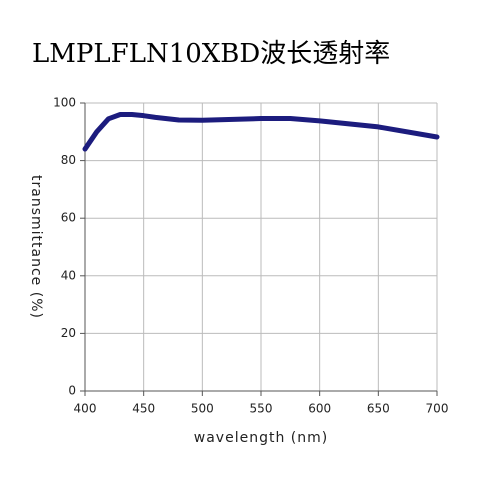 The height and width of the screenshot is (500, 500). I want to click on y-axis-label: transmittance (%), so click(36, 247).